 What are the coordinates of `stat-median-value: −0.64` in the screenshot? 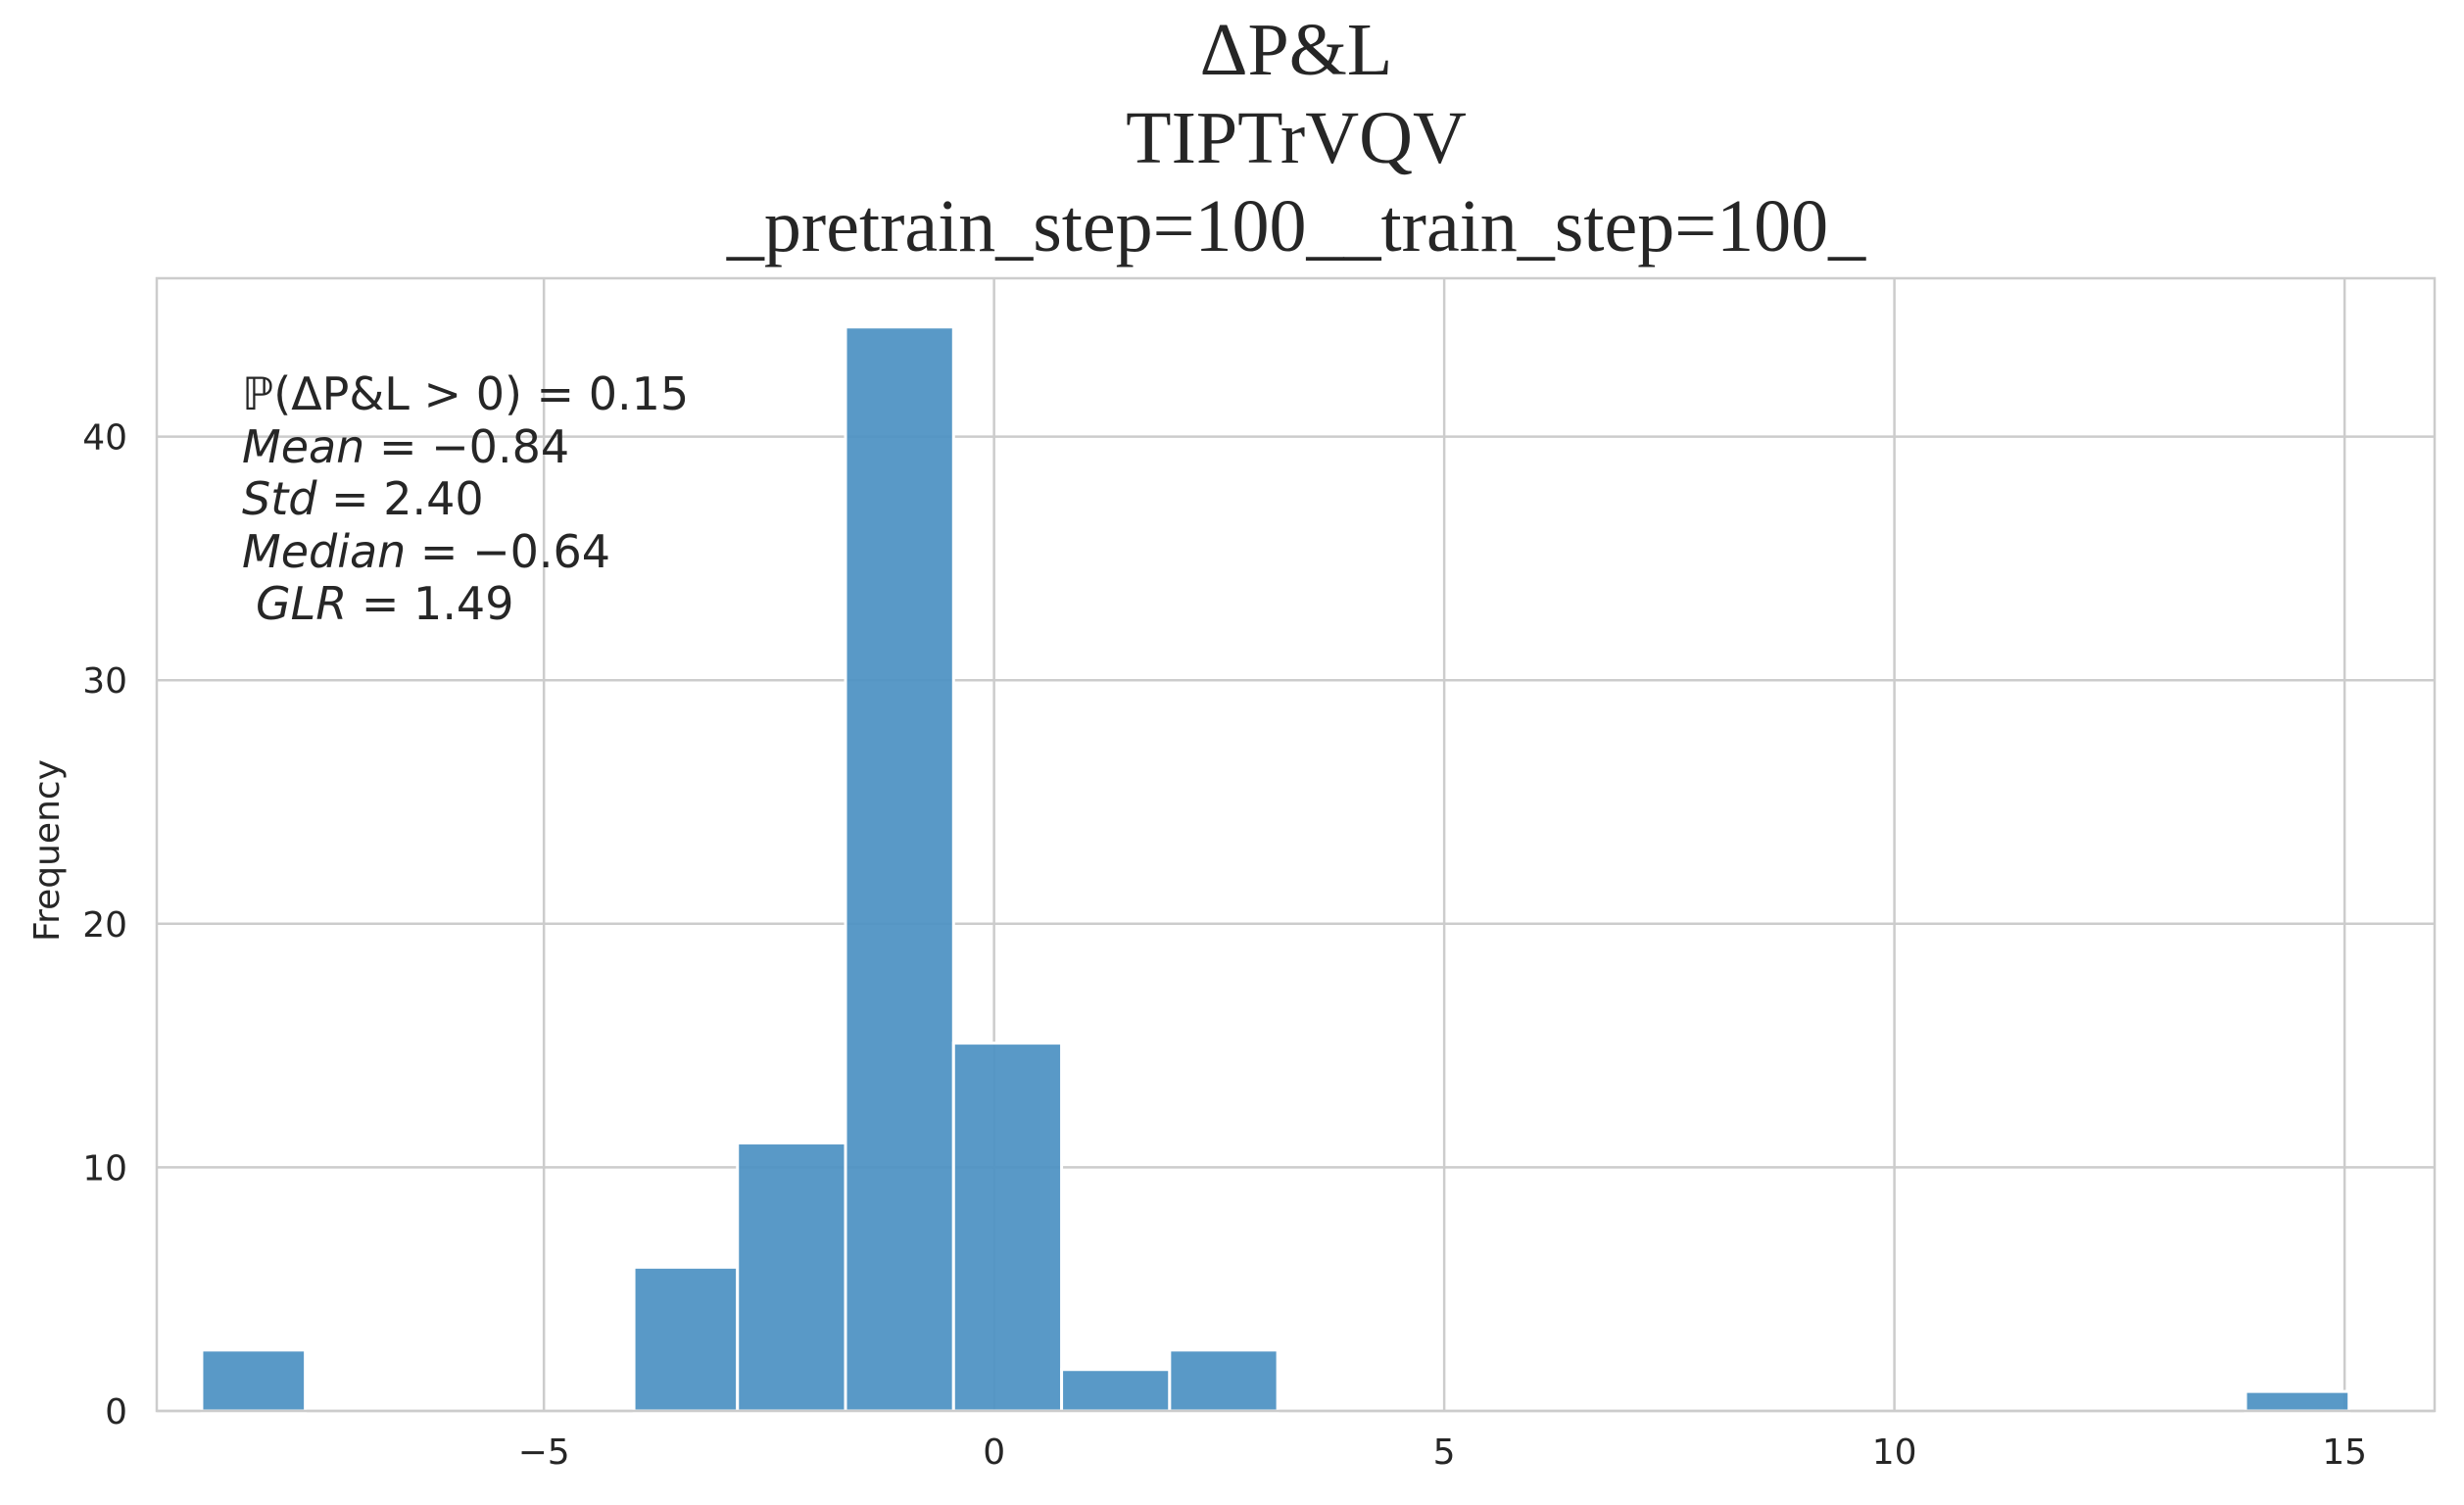 It's located at (541, 551).